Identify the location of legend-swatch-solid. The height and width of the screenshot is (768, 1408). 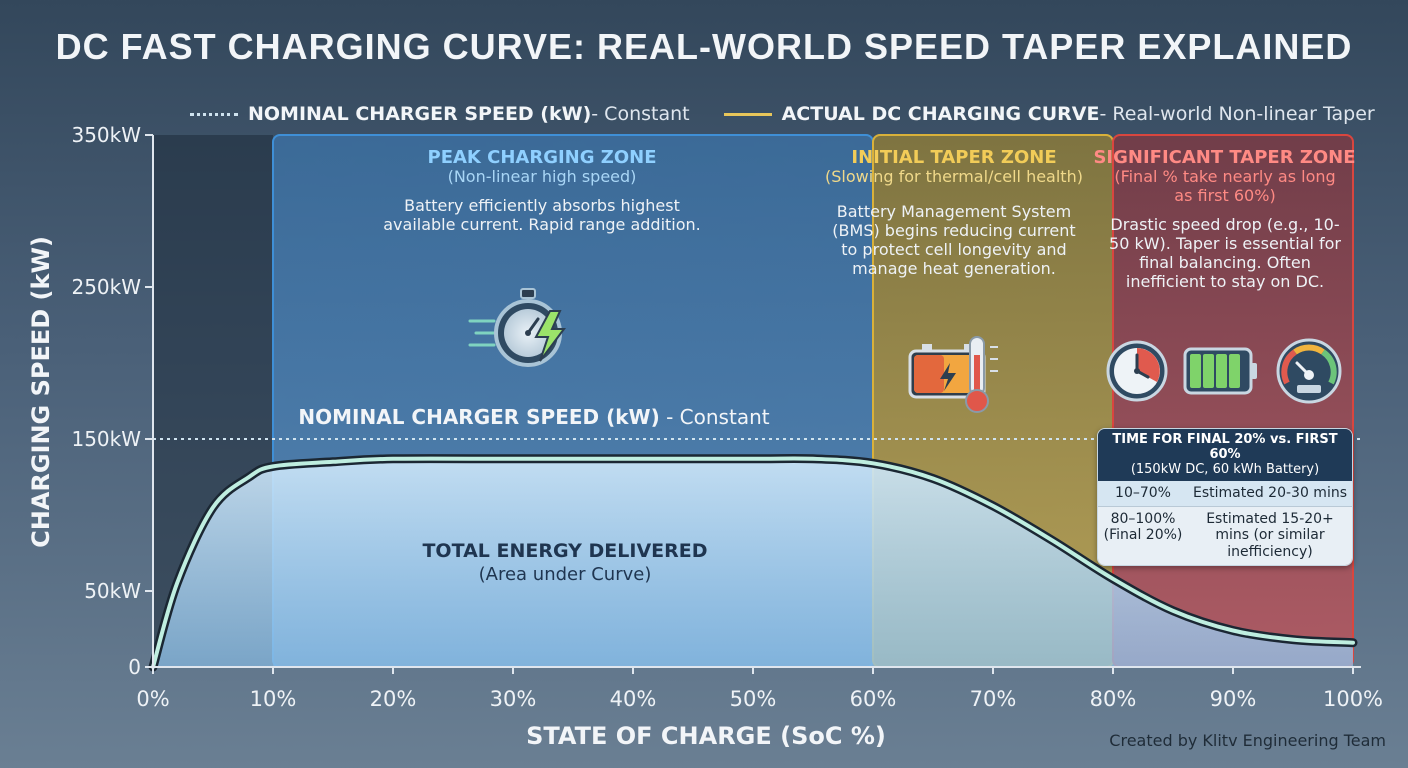
(747, 114).